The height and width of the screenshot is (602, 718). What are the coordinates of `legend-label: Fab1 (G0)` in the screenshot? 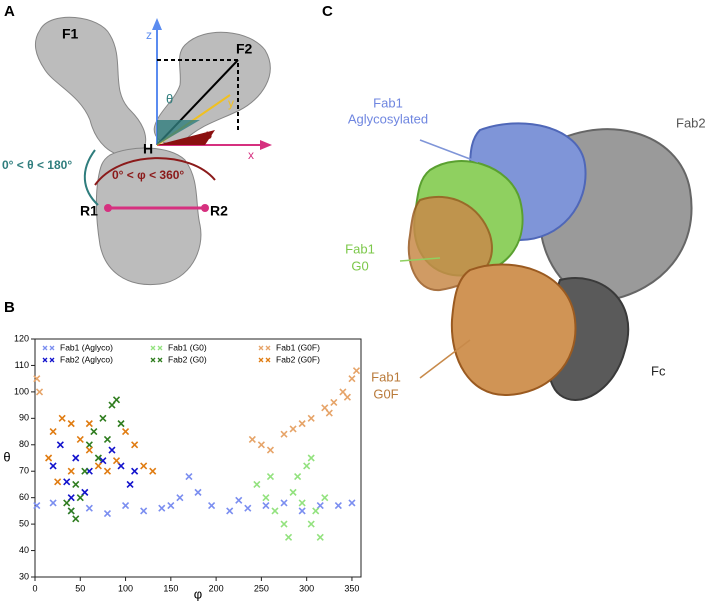 It's located at (187, 347).